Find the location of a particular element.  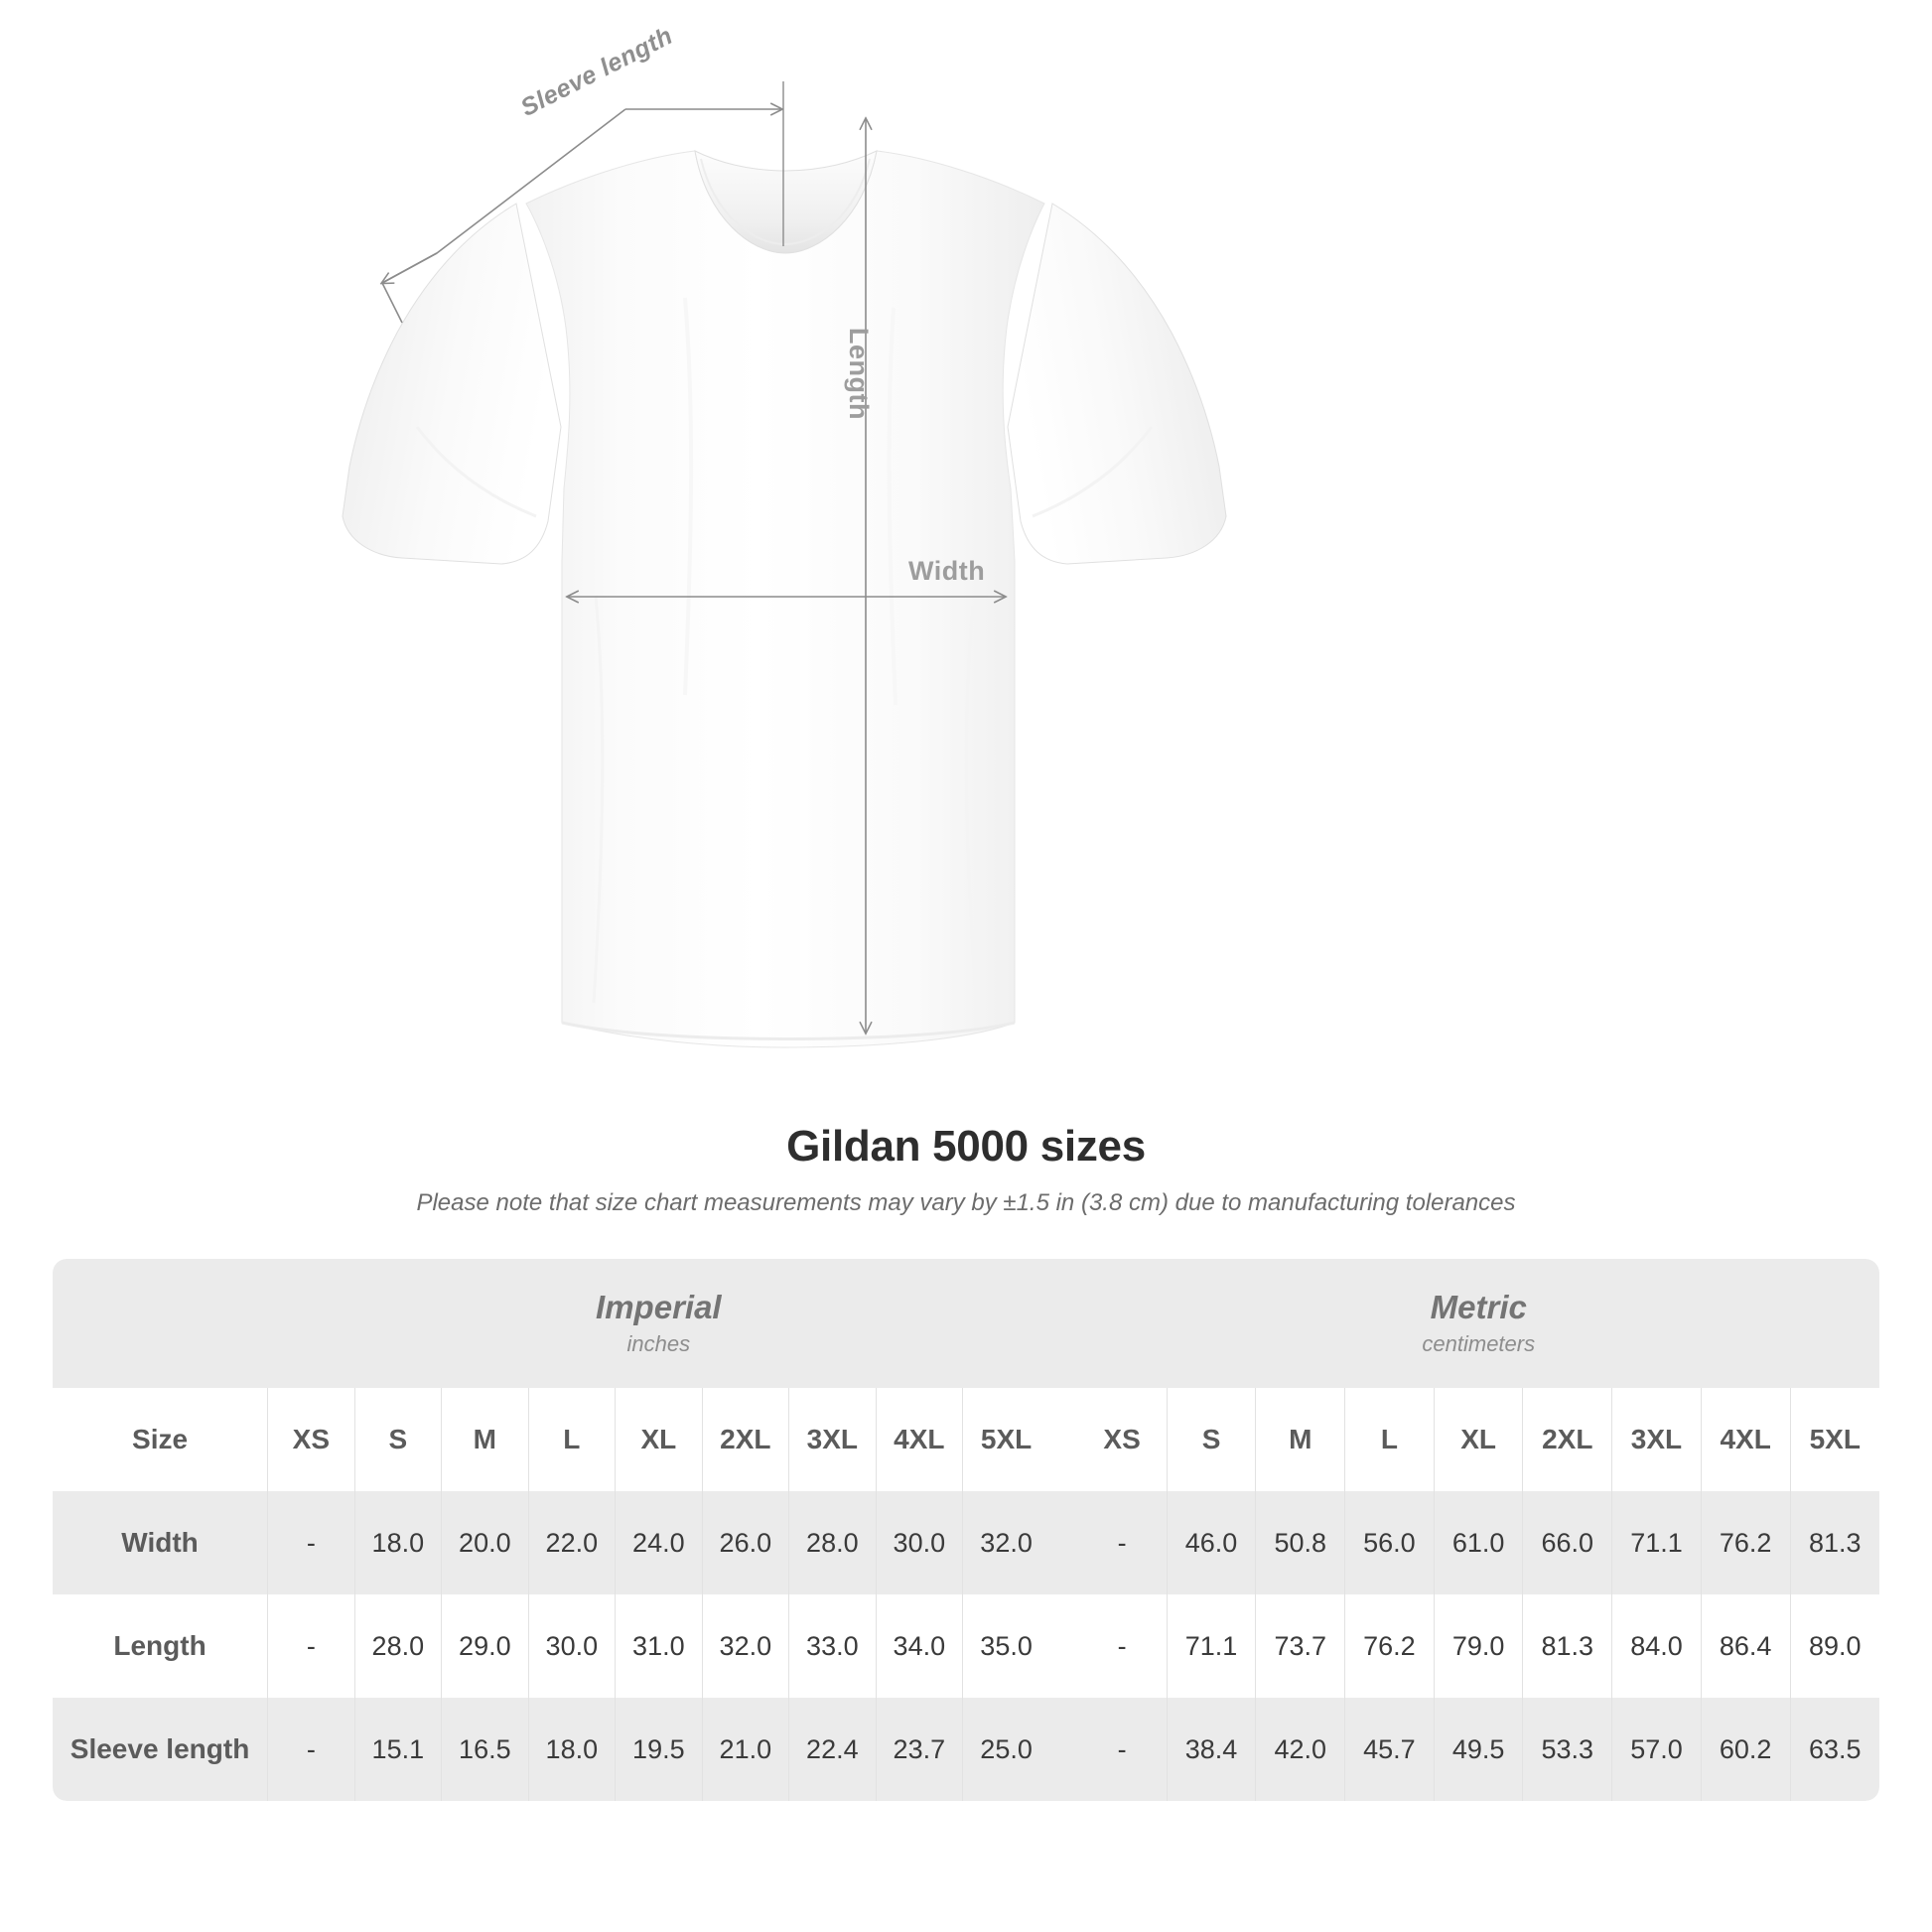

unit-corner-cell is located at coordinates (160, 1324).